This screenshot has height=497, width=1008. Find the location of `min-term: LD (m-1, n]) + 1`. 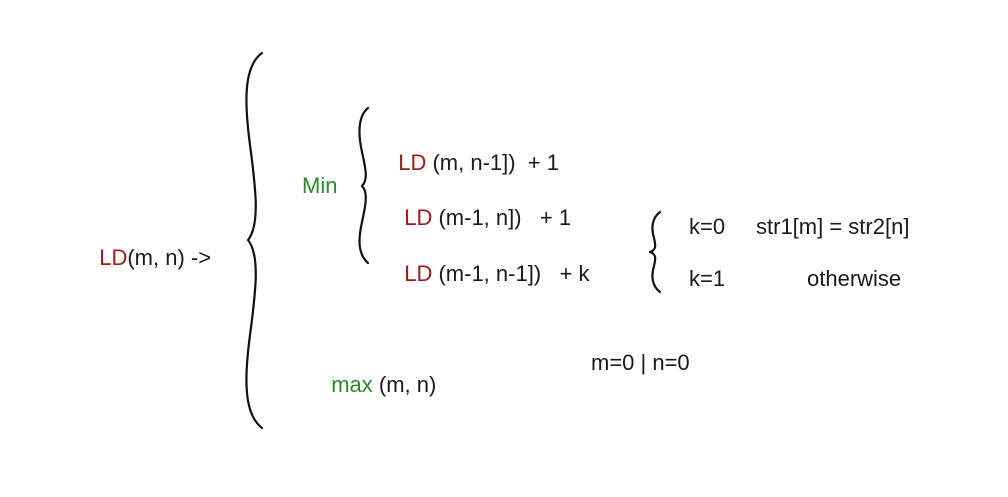

min-term: LD (m-1, n]) + 1 is located at coordinates (481, 207).